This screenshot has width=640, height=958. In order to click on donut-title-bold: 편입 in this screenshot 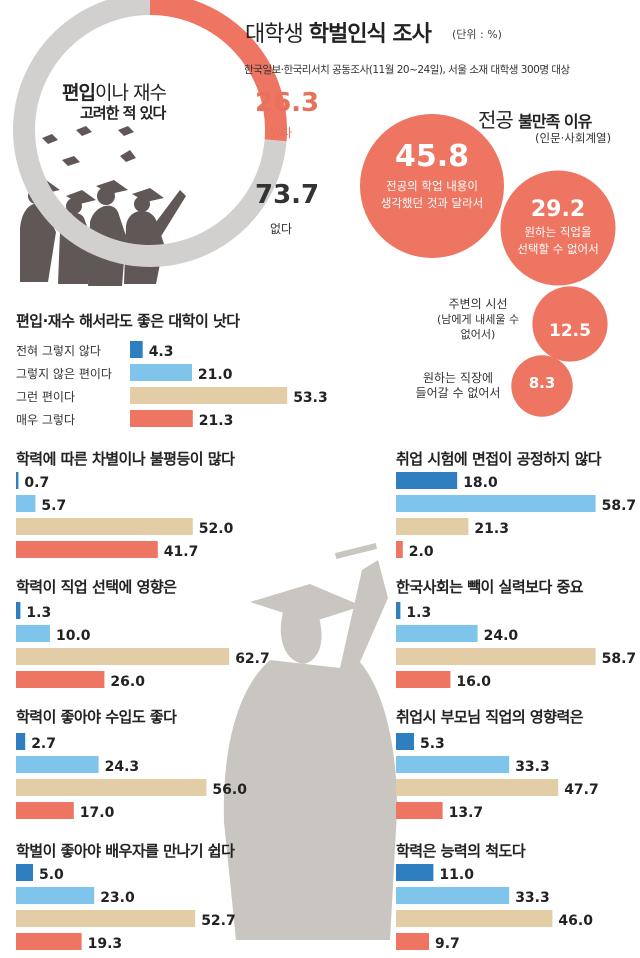, I will do `click(79, 93)`.